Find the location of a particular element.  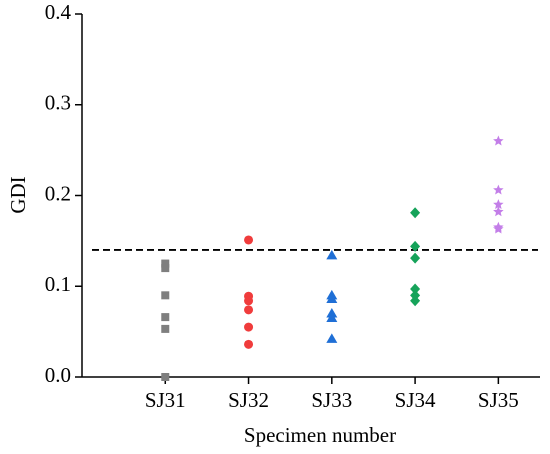

x-axis-label: Specimen number is located at coordinates (320, 435).